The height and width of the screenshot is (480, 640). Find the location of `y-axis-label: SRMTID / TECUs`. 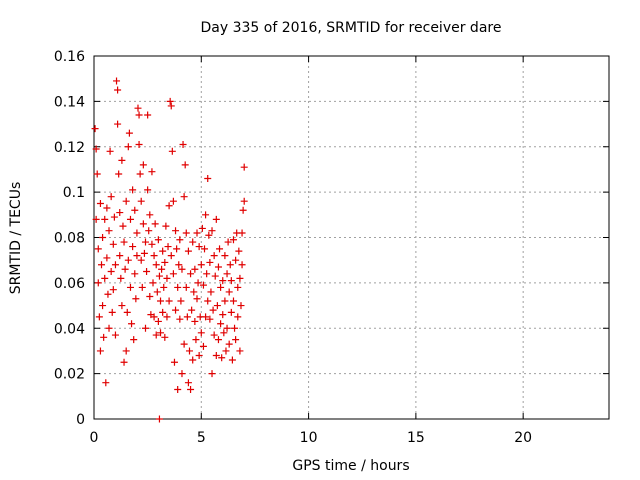

y-axis-label: SRMTID / TECUs is located at coordinates (16, 238).